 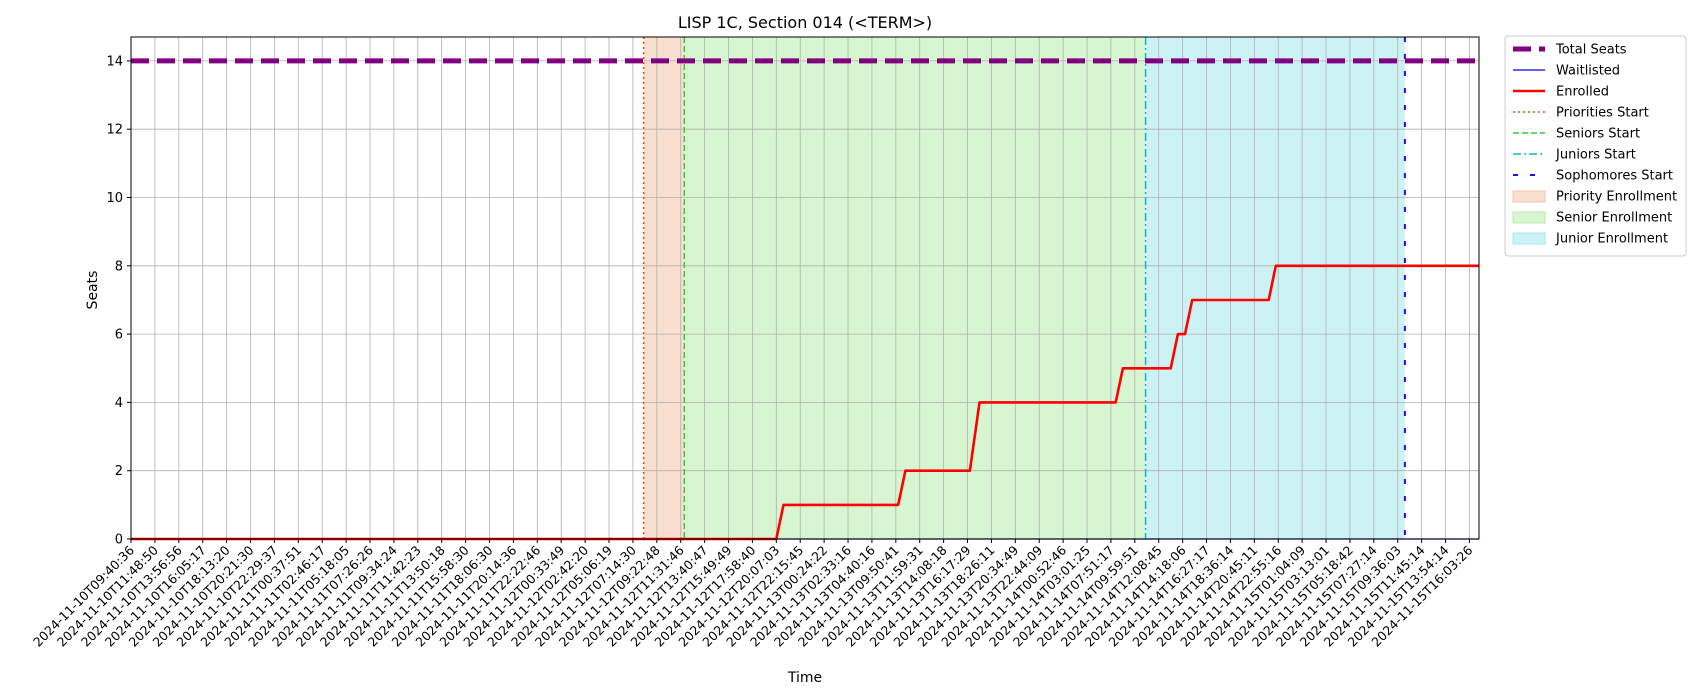 I want to click on legend-box, so click(x=1595, y=146).